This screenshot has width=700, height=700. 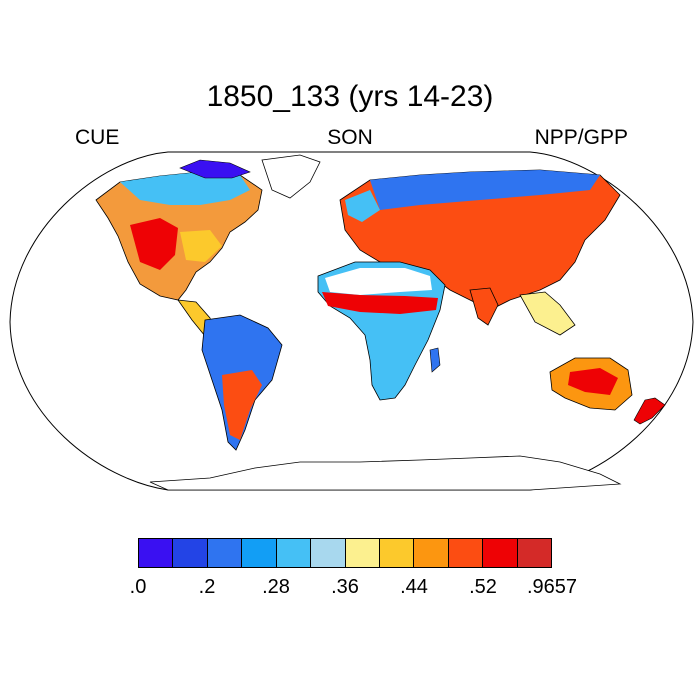 What do you see at coordinates (547, 313) in the screenshot?
I see `southeast-asia` at bounding box center [547, 313].